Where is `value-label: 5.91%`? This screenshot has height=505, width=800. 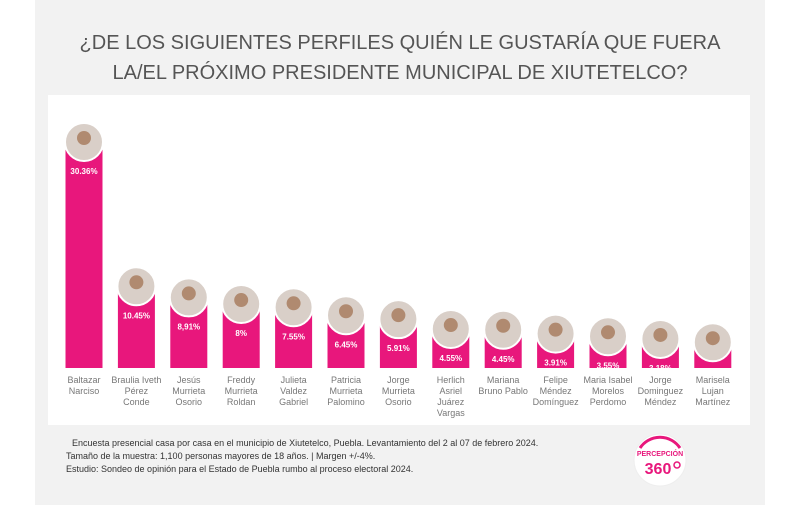 value-label: 5.91% is located at coordinates (398, 348).